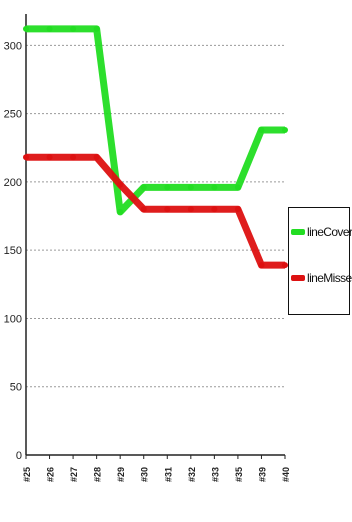  Describe the element at coordinates (156, 474) in the screenshot. I see `x-tick-labels: #25 #26 #27 #28 #29 #30 #31 #32 #33 #35 #39 #40` at that location.